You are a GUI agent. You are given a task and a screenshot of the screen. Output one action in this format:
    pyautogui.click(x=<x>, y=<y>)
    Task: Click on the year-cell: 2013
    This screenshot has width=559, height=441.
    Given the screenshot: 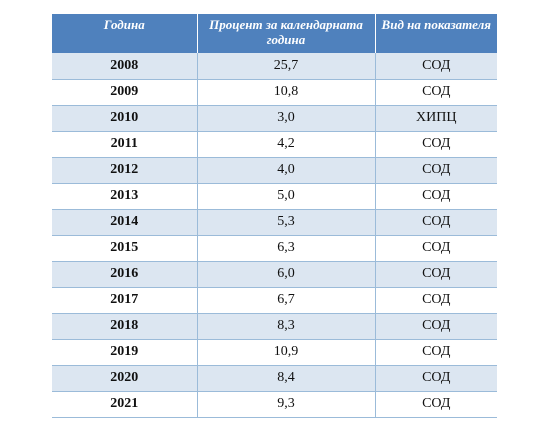 What is the action you would take?
    pyautogui.click(x=125, y=196)
    